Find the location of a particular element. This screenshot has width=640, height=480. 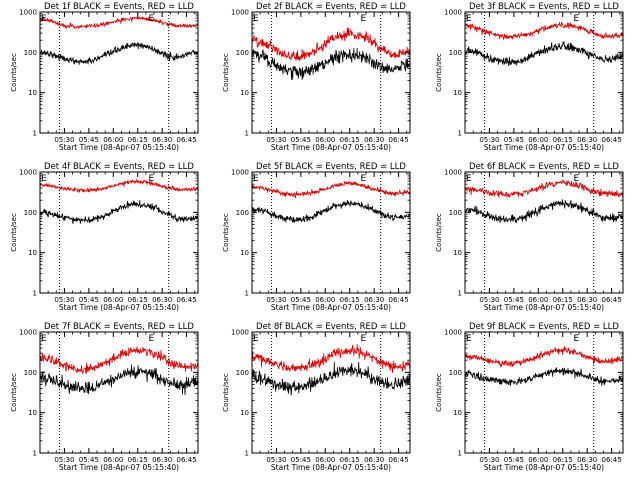

chart-title: Det 3f BLACK = Events, RED = LLD is located at coordinates (544, 7).